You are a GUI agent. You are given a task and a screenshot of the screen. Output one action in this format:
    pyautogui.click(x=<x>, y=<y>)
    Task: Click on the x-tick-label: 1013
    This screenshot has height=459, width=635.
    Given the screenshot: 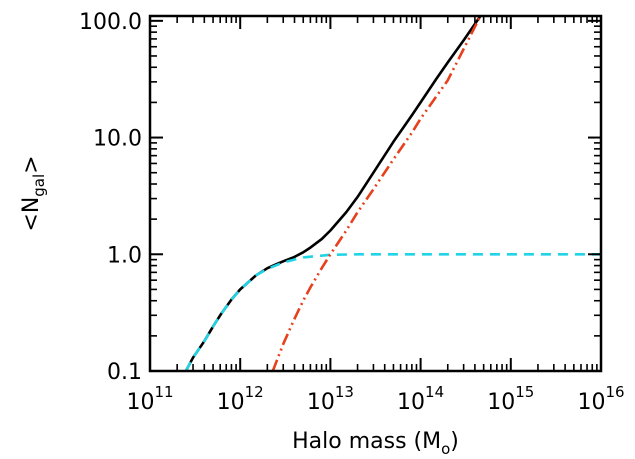 What is the action you would take?
    pyautogui.click(x=330, y=399)
    